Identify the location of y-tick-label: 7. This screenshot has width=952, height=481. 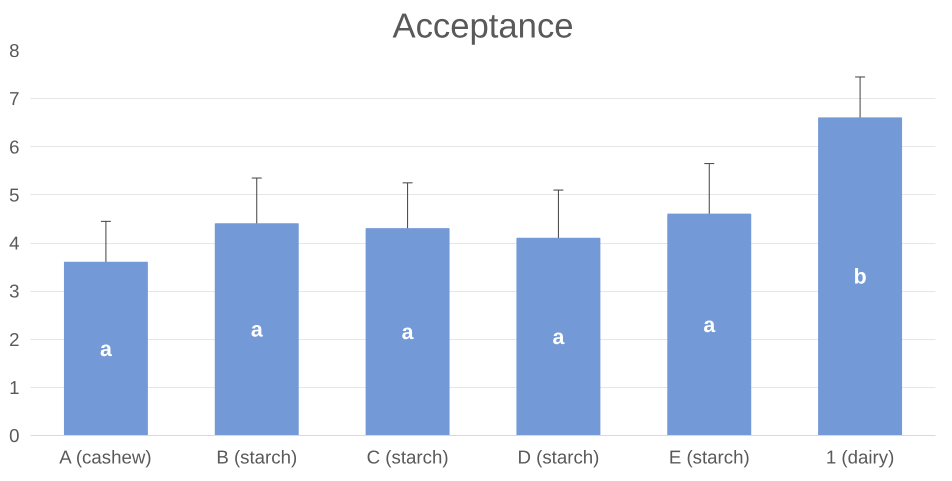
(14, 99).